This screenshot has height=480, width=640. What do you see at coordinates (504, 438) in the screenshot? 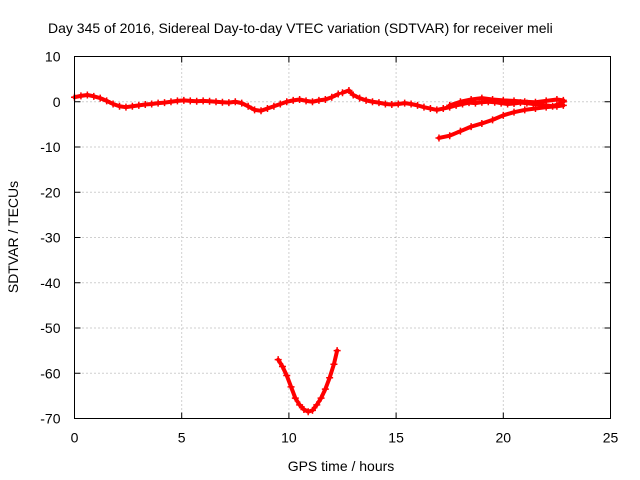
I see `x-tick-label: 20` at bounding box center [504, 438].